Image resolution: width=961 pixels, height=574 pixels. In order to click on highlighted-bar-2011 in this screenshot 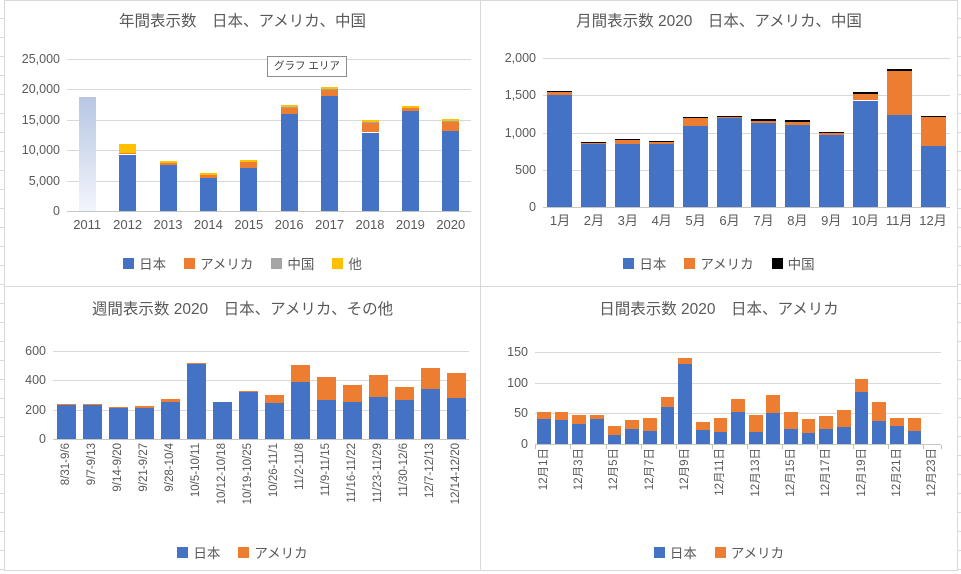, I will do `click(87, 154)`.